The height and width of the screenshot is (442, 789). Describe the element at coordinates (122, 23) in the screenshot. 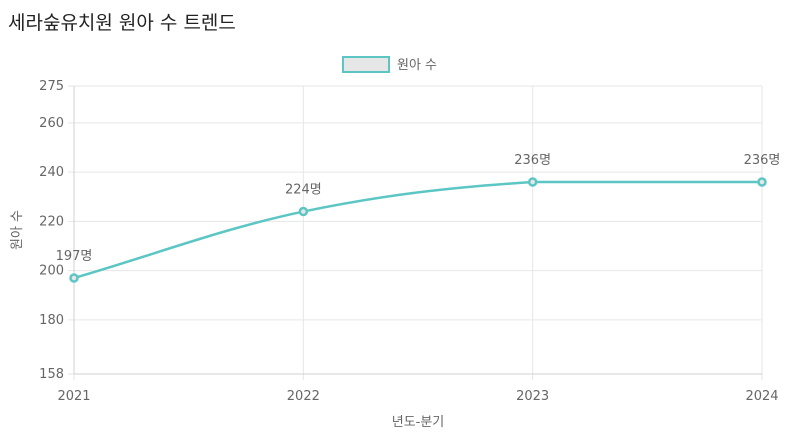

I see `page-title: 세라숲유치원 원아 수 트렌드` at that location.